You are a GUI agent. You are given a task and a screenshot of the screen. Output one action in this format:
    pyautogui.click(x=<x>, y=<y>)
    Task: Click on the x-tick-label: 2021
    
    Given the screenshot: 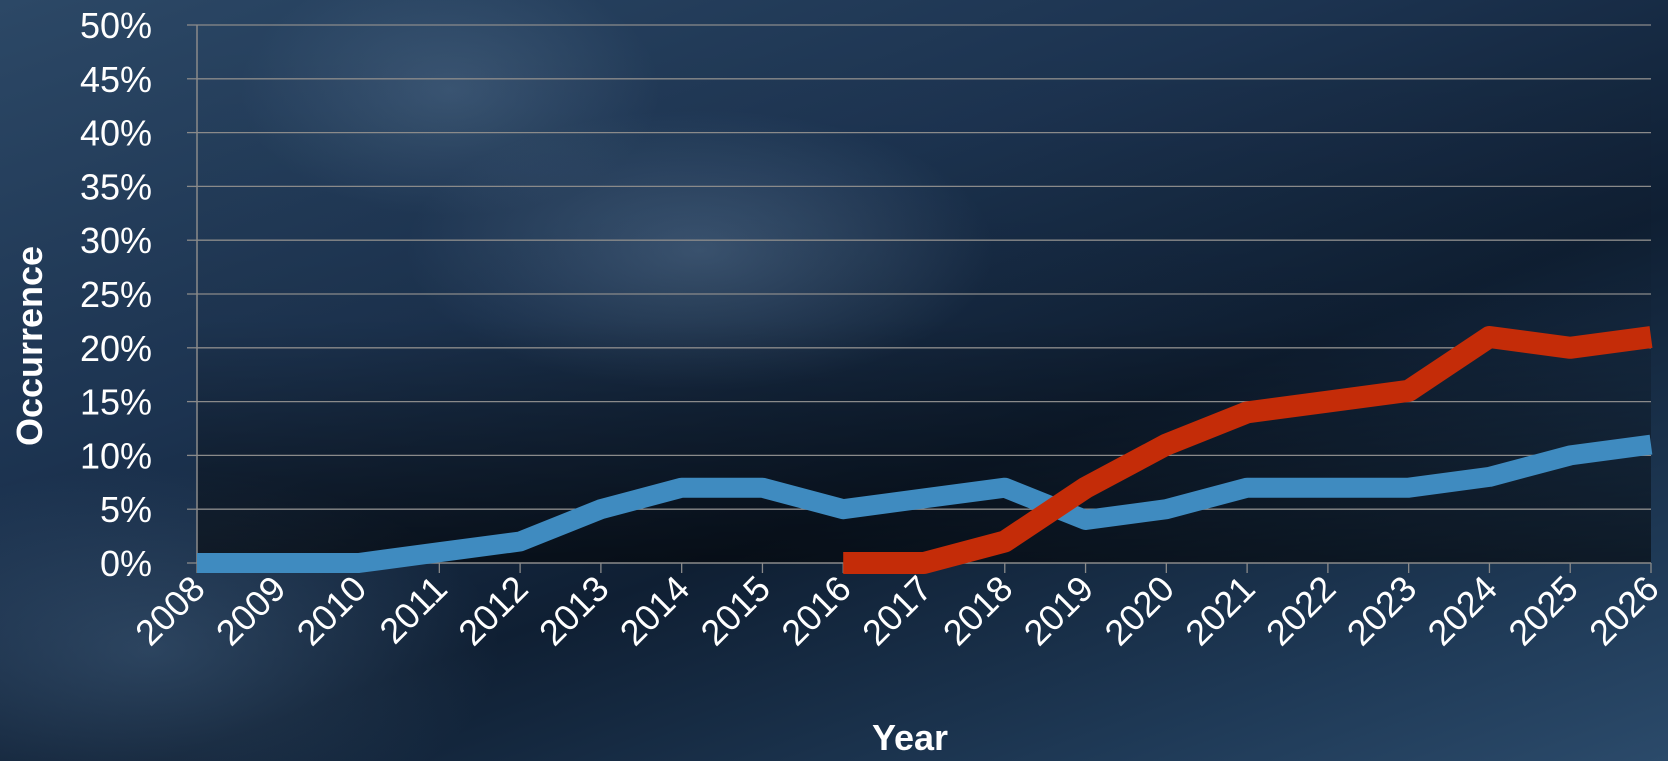 What is the action you would take?
    pyautogui.click(x=1220, y=611)
    